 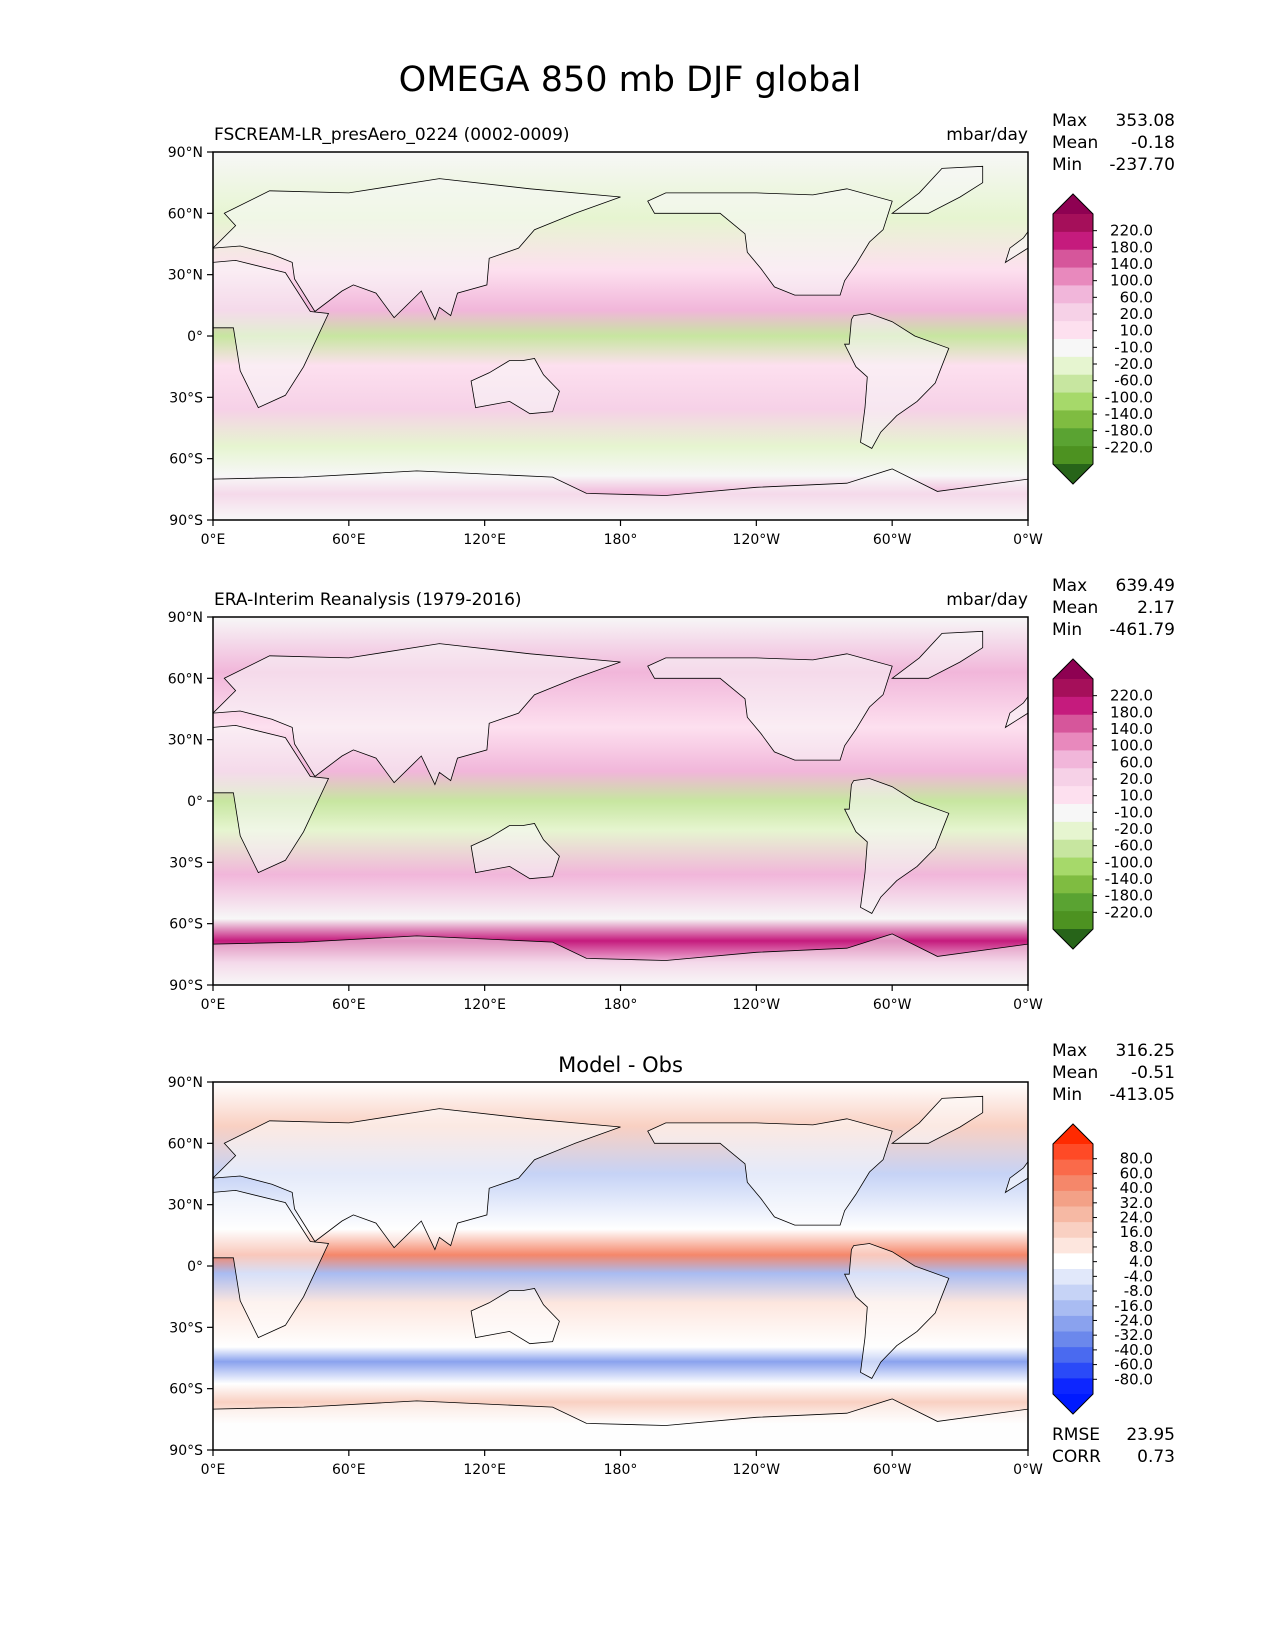 I want to click on colorbar-label: 32.0, so click(x=1136, y=1203).